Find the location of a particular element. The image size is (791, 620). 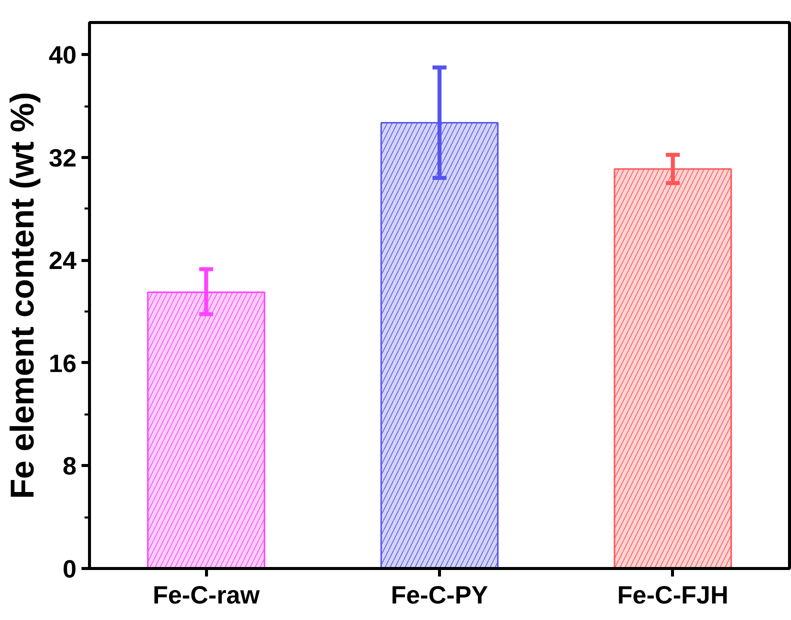

y-tick-label: 0 is located at coordinates (69, 570).